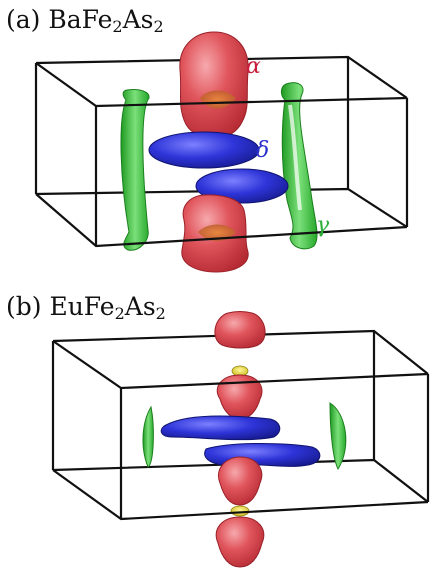 The width and height of the screenshot is (435, 573). Describe the element at coordinates (148, 436) in the screenshot. I see `gamma-pocket-left-b` at that location.